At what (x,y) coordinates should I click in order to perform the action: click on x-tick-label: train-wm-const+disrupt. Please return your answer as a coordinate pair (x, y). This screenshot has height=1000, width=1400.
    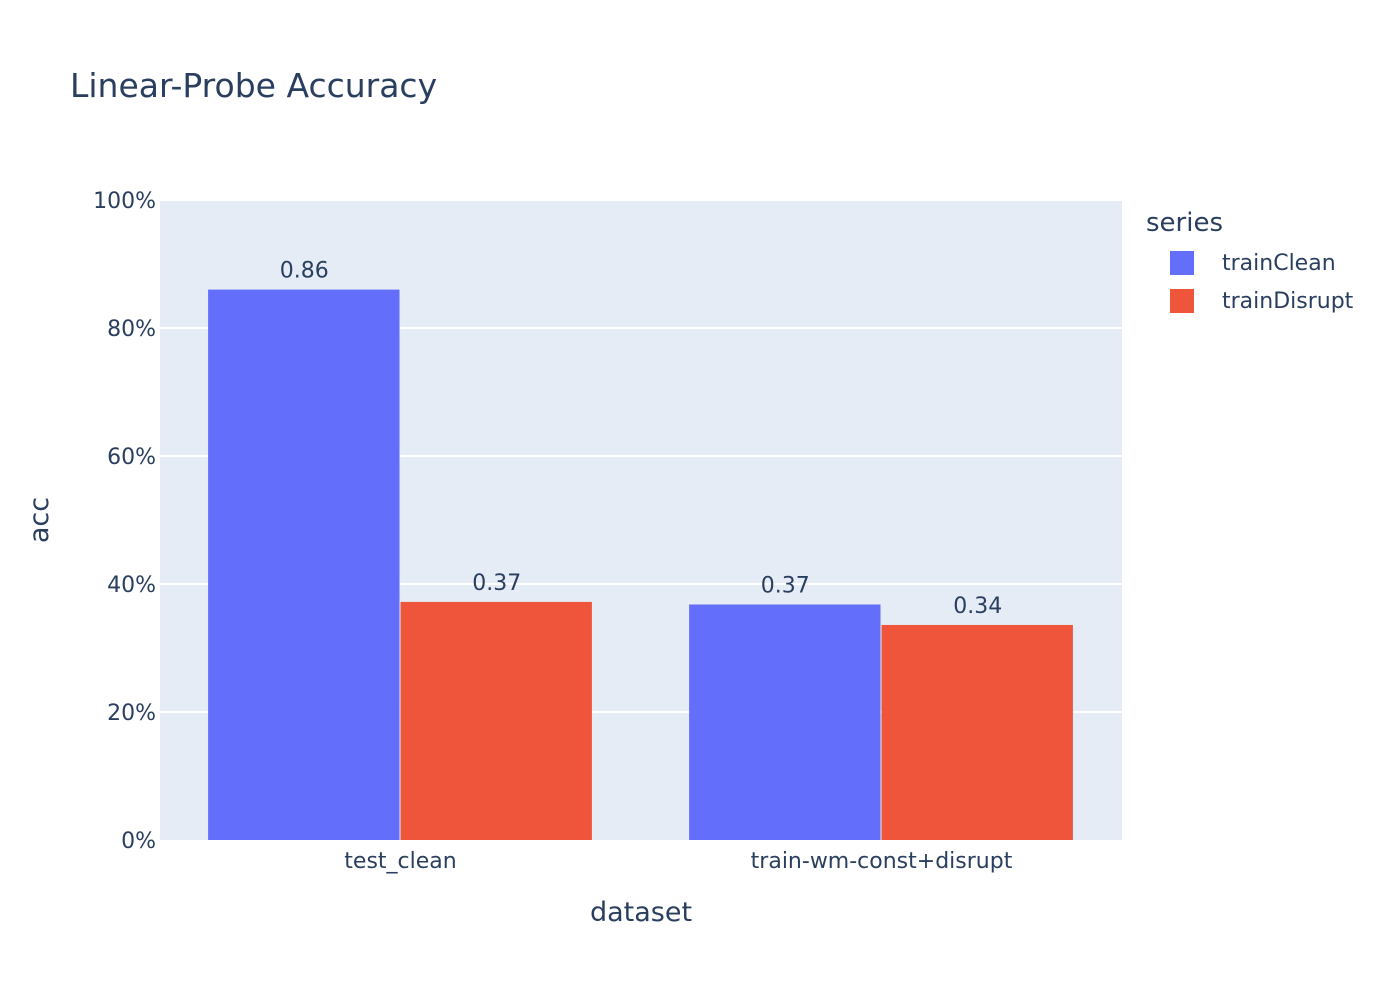
    Looking at the image, I should click on (882, 861).